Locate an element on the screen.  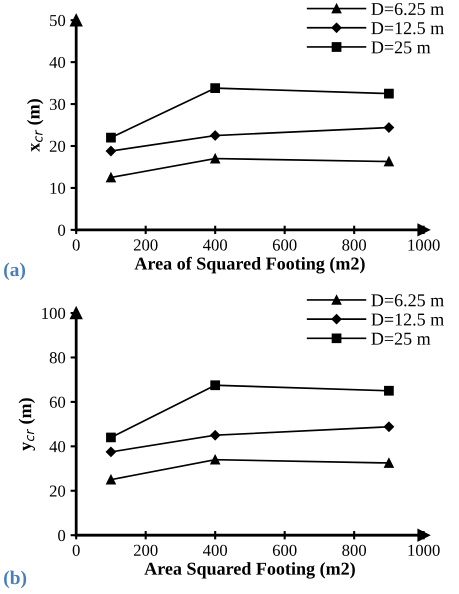
text: (a) is located at coordinates (15, 271).